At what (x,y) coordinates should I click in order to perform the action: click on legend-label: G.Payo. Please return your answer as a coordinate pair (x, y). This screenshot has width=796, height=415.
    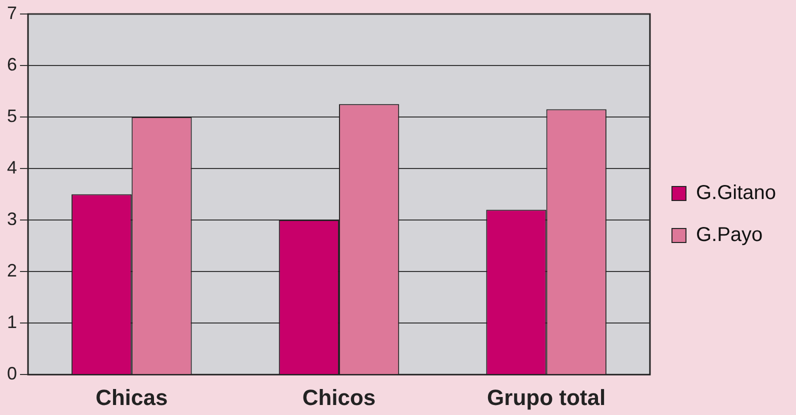
    Looking at the image, I should click on (729, 235).